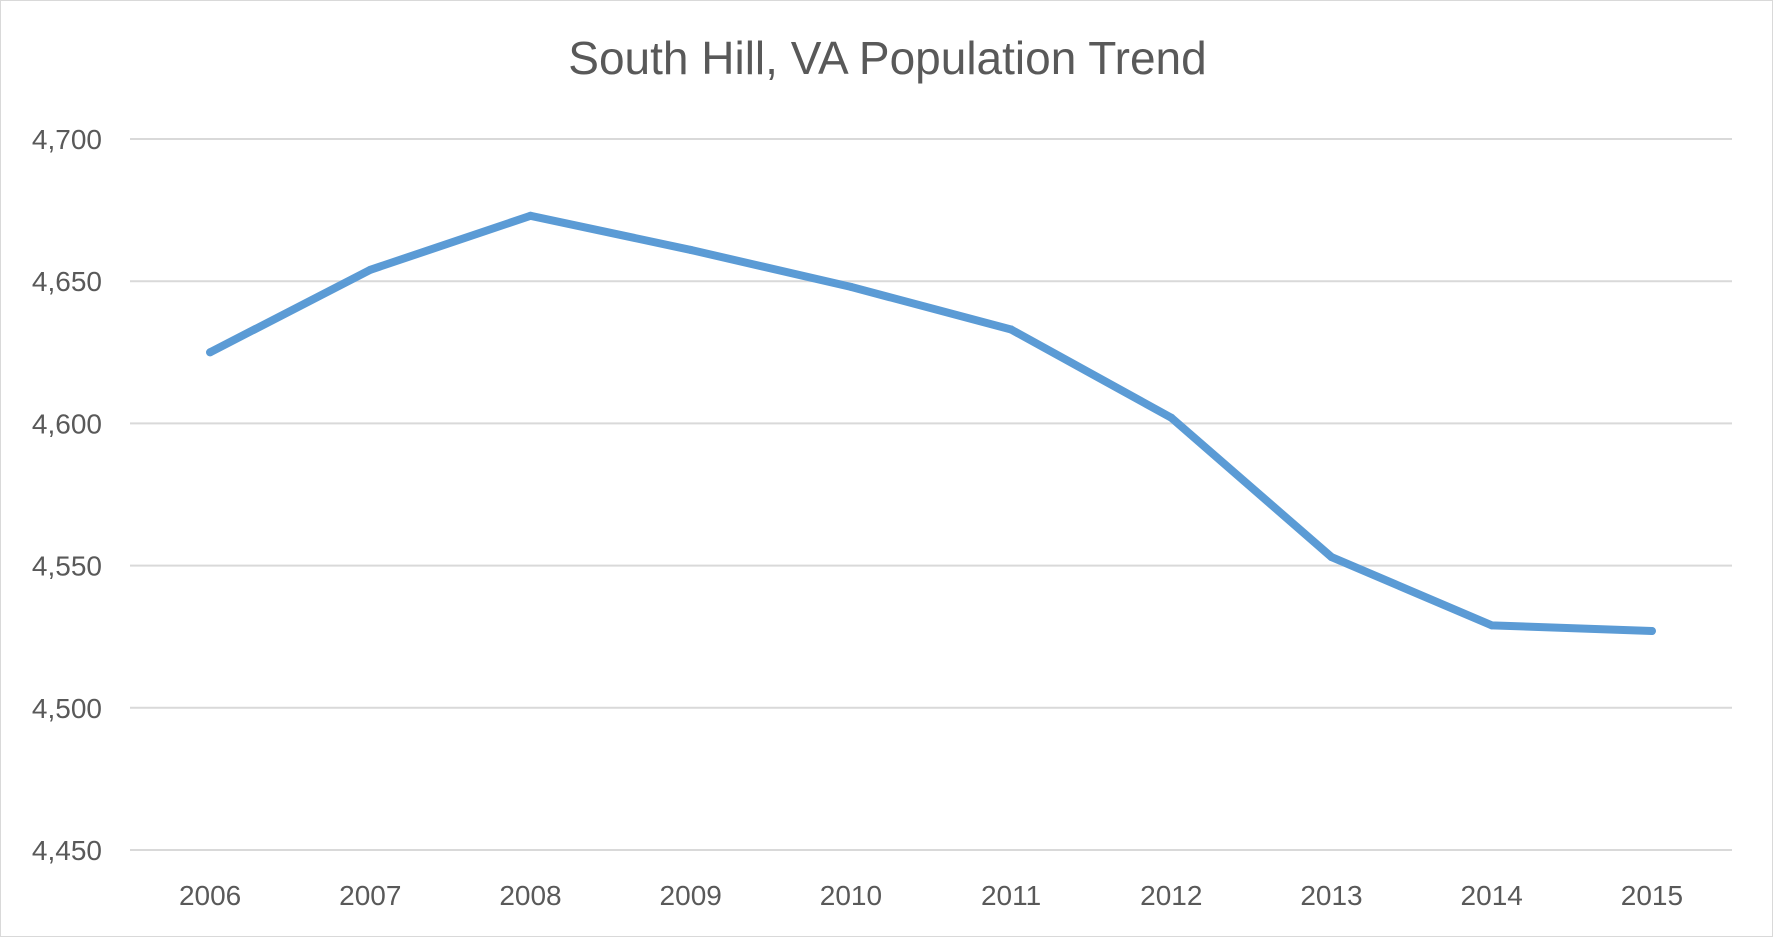 This screenshot has height=937, width=1773. I want to click on chart-title: South Hill, VA Population Trend, so click(887, 58).